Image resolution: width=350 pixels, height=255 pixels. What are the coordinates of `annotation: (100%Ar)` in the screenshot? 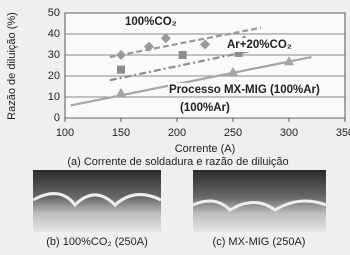 It's located at (205, 108).